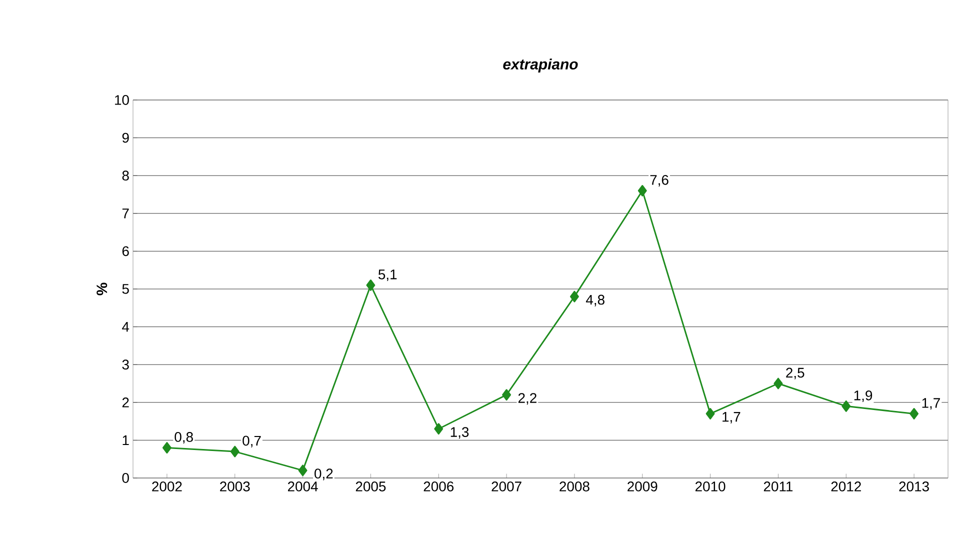 The image size is (972, 553). I want to click on y-tick-label: 0, so click(125, 478).